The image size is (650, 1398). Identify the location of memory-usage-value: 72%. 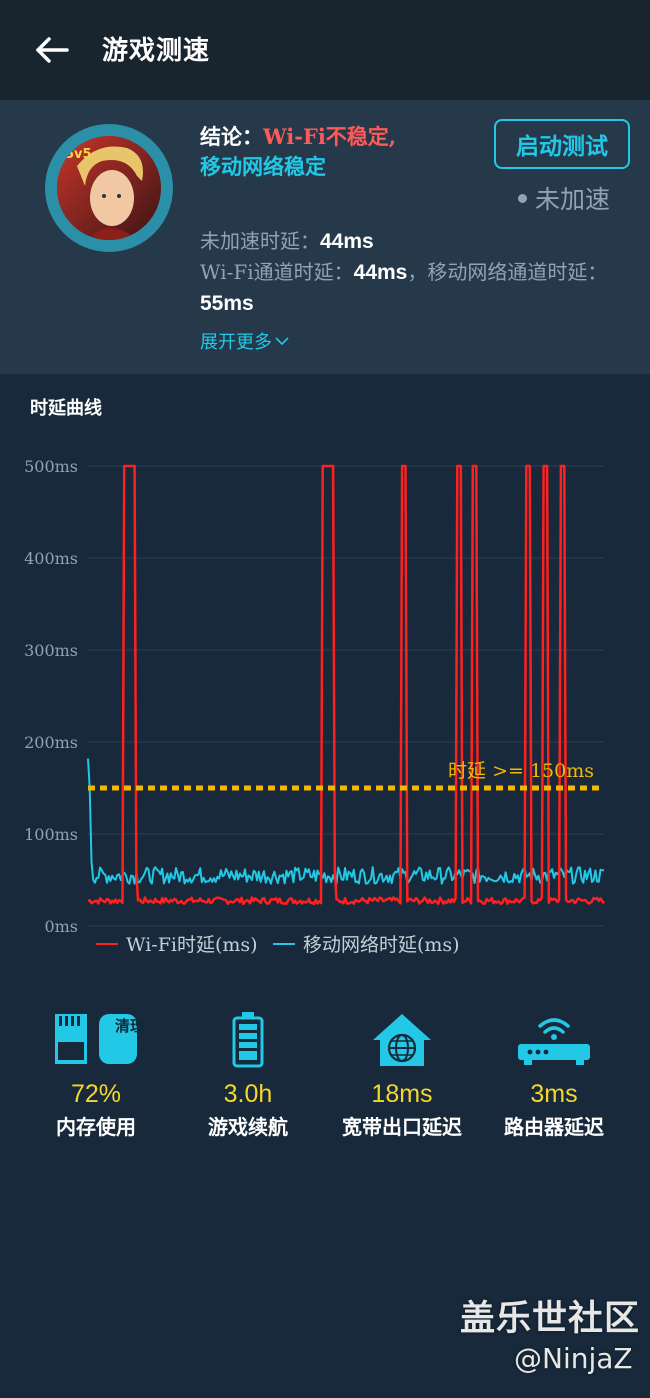
(96, 1094).